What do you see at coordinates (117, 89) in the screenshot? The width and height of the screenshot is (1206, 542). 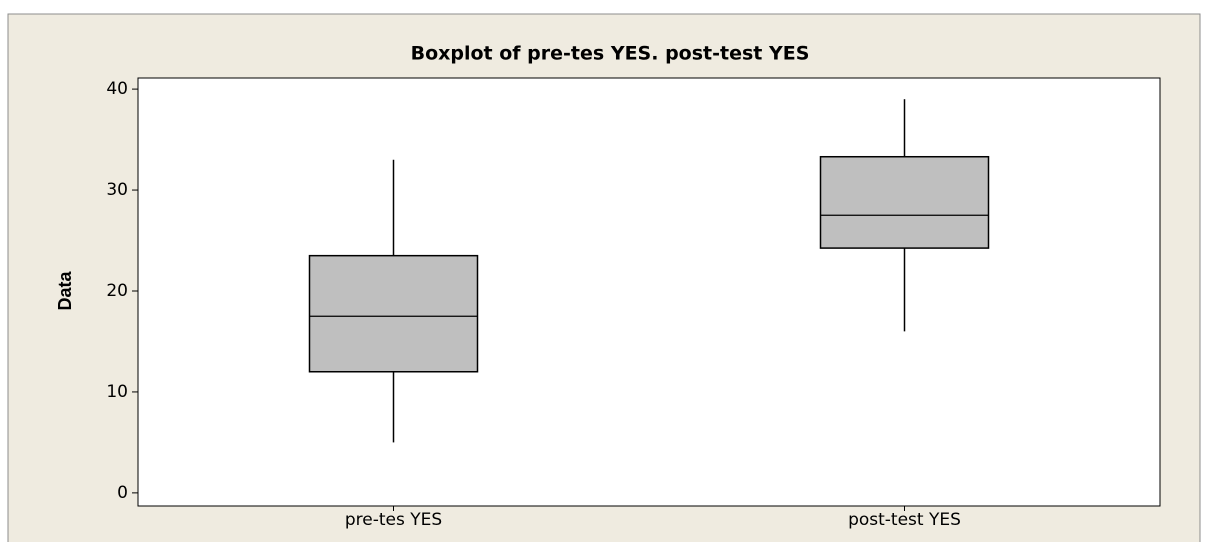 I see `y-tick-label: 40` at bounding box center [117, 89].